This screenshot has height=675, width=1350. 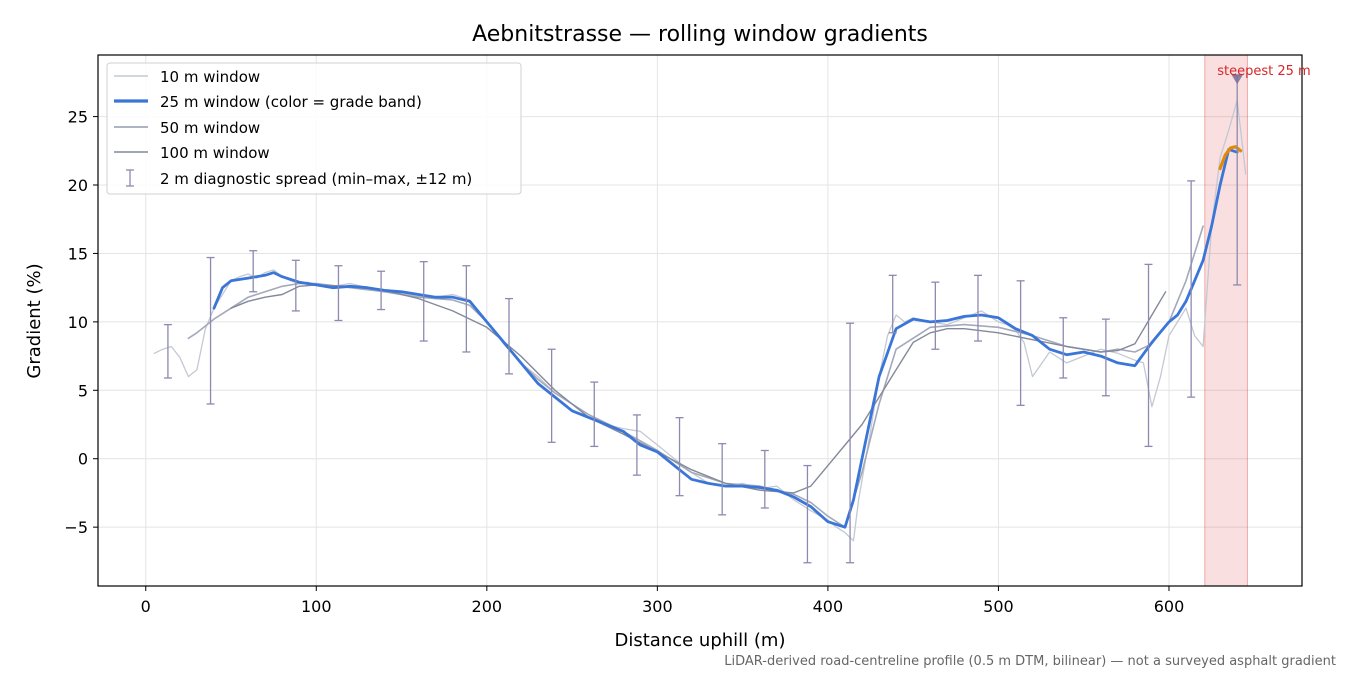 What do you see at coordinates (78, 117) in the screenshot?
I see `y-tick-label: 25` at bounding box center [78, 117].